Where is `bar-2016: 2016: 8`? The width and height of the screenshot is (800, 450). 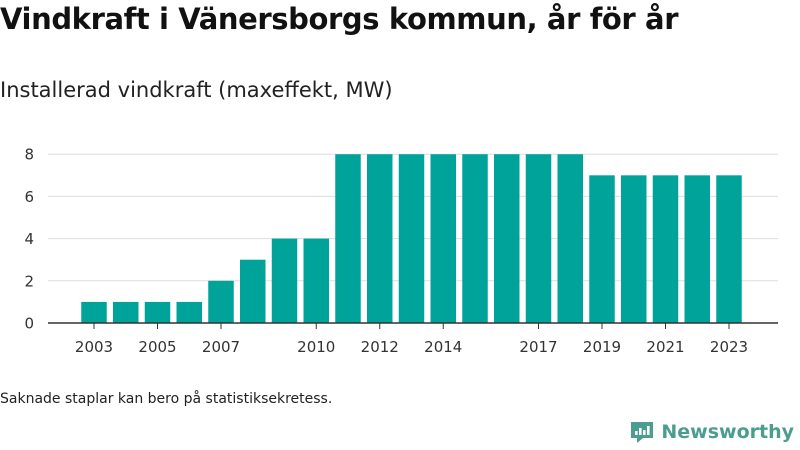
bar-2016: 2016: 8 is located at coordinates (507, 238).